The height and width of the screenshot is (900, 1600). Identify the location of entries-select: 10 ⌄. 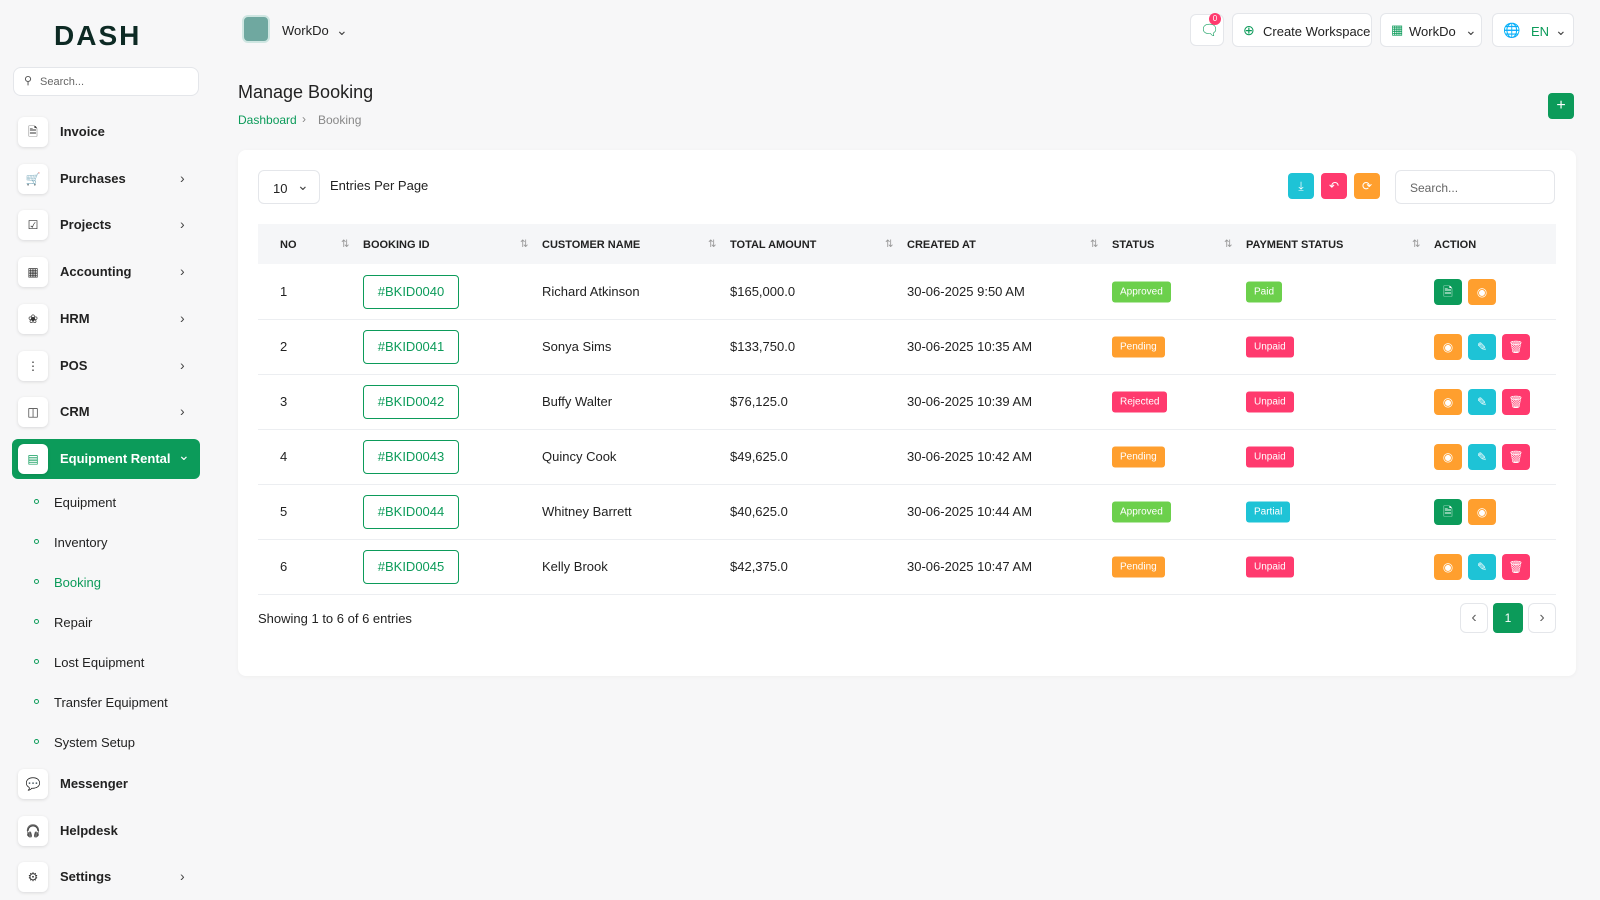
(289, 187).